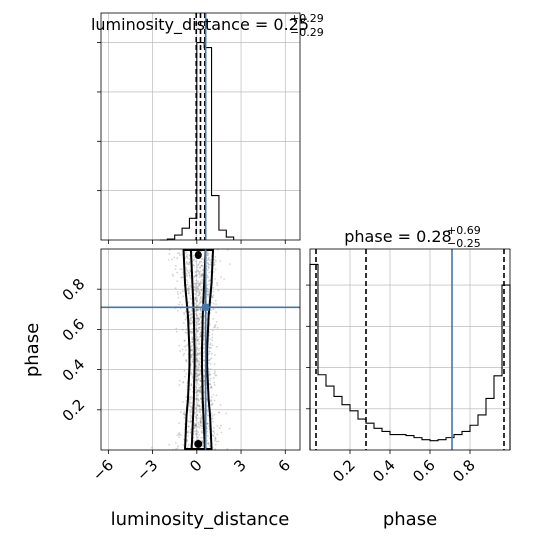 This screenshot has width=550, height=550. What do you see at coordinates (74, 330) in the screenshot?
I see `phase-y-tick-label: 0.6` at bounding box center [74, 330].